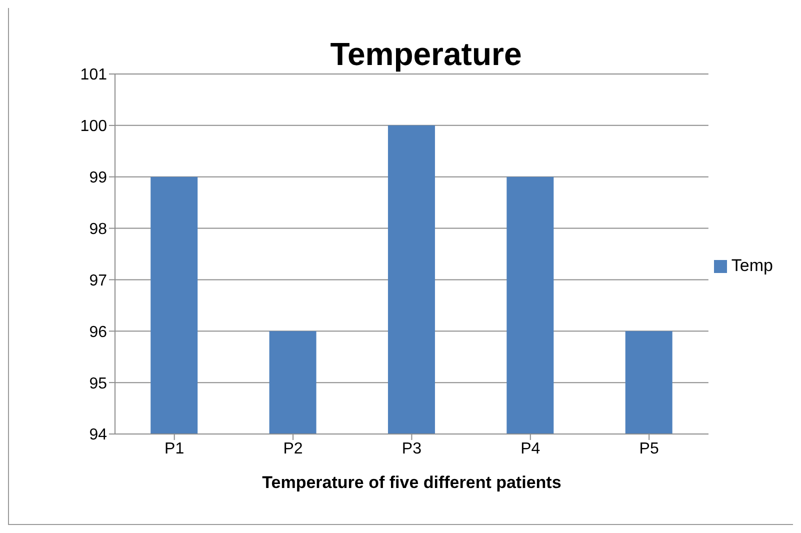  Describe the element at coordinates (412, 449) in the screenshot. I see `x-tick-label: P3` at that location.